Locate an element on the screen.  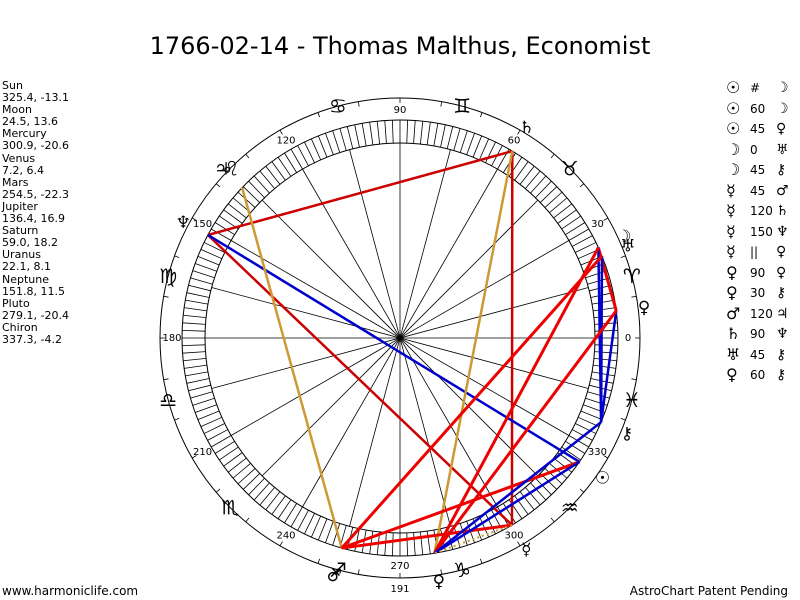
planet-icon: ♀ is located at coordinates (644, 308).